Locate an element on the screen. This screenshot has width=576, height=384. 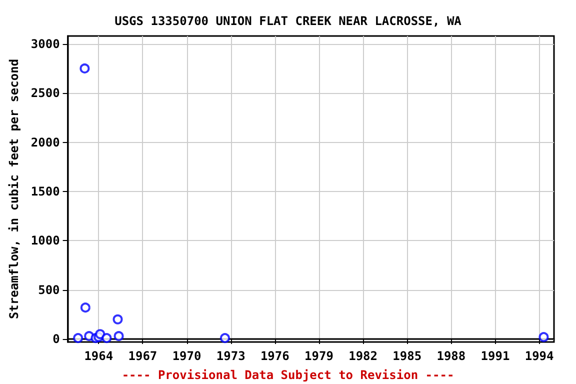
y-axis-title: Streamflow, in cubic feet per second is located at coordinates (14, 189).